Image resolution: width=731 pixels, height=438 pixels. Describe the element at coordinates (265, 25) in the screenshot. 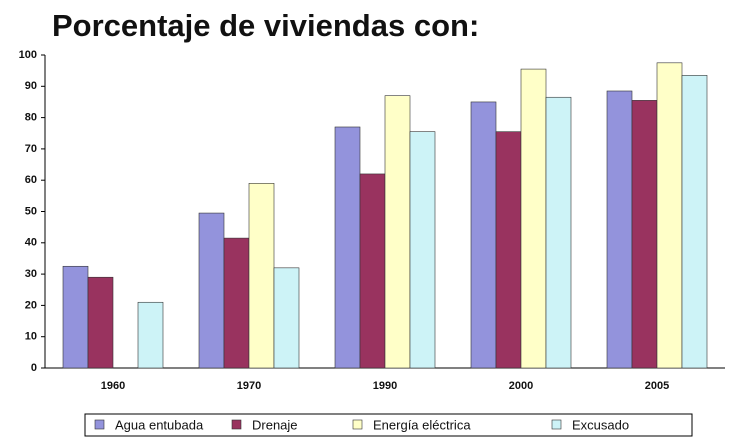

I see `chart-title: Porcentaje de viviendas con:` at that location.